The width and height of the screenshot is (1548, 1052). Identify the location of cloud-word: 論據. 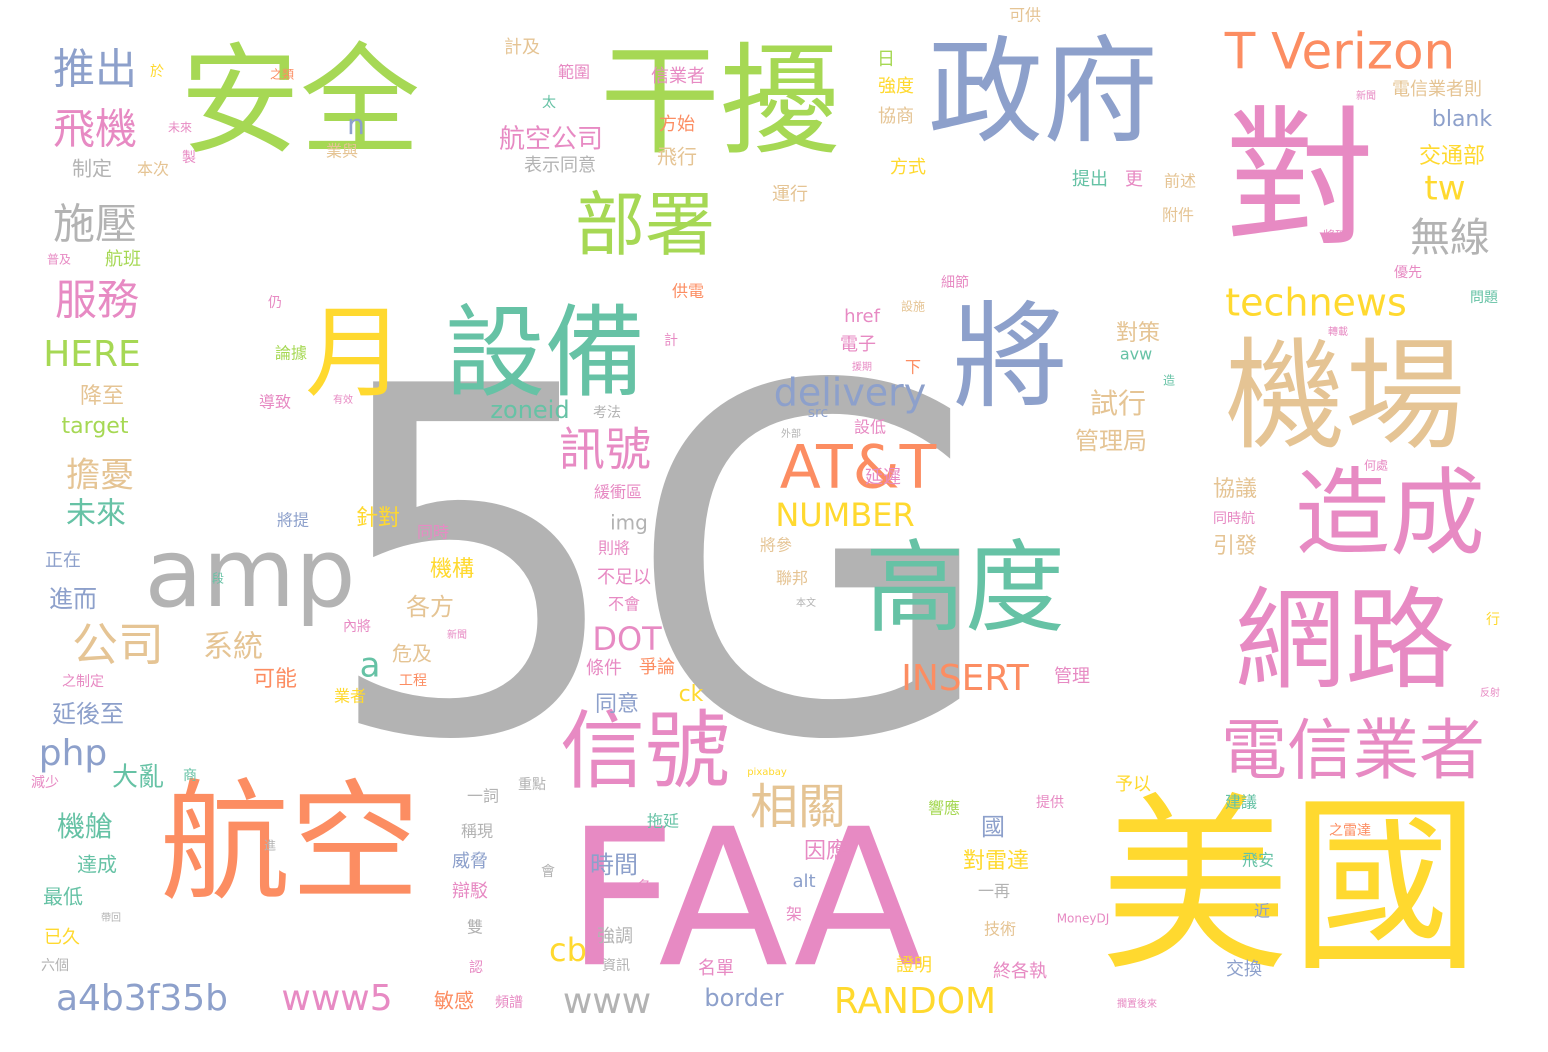
(291, 353).